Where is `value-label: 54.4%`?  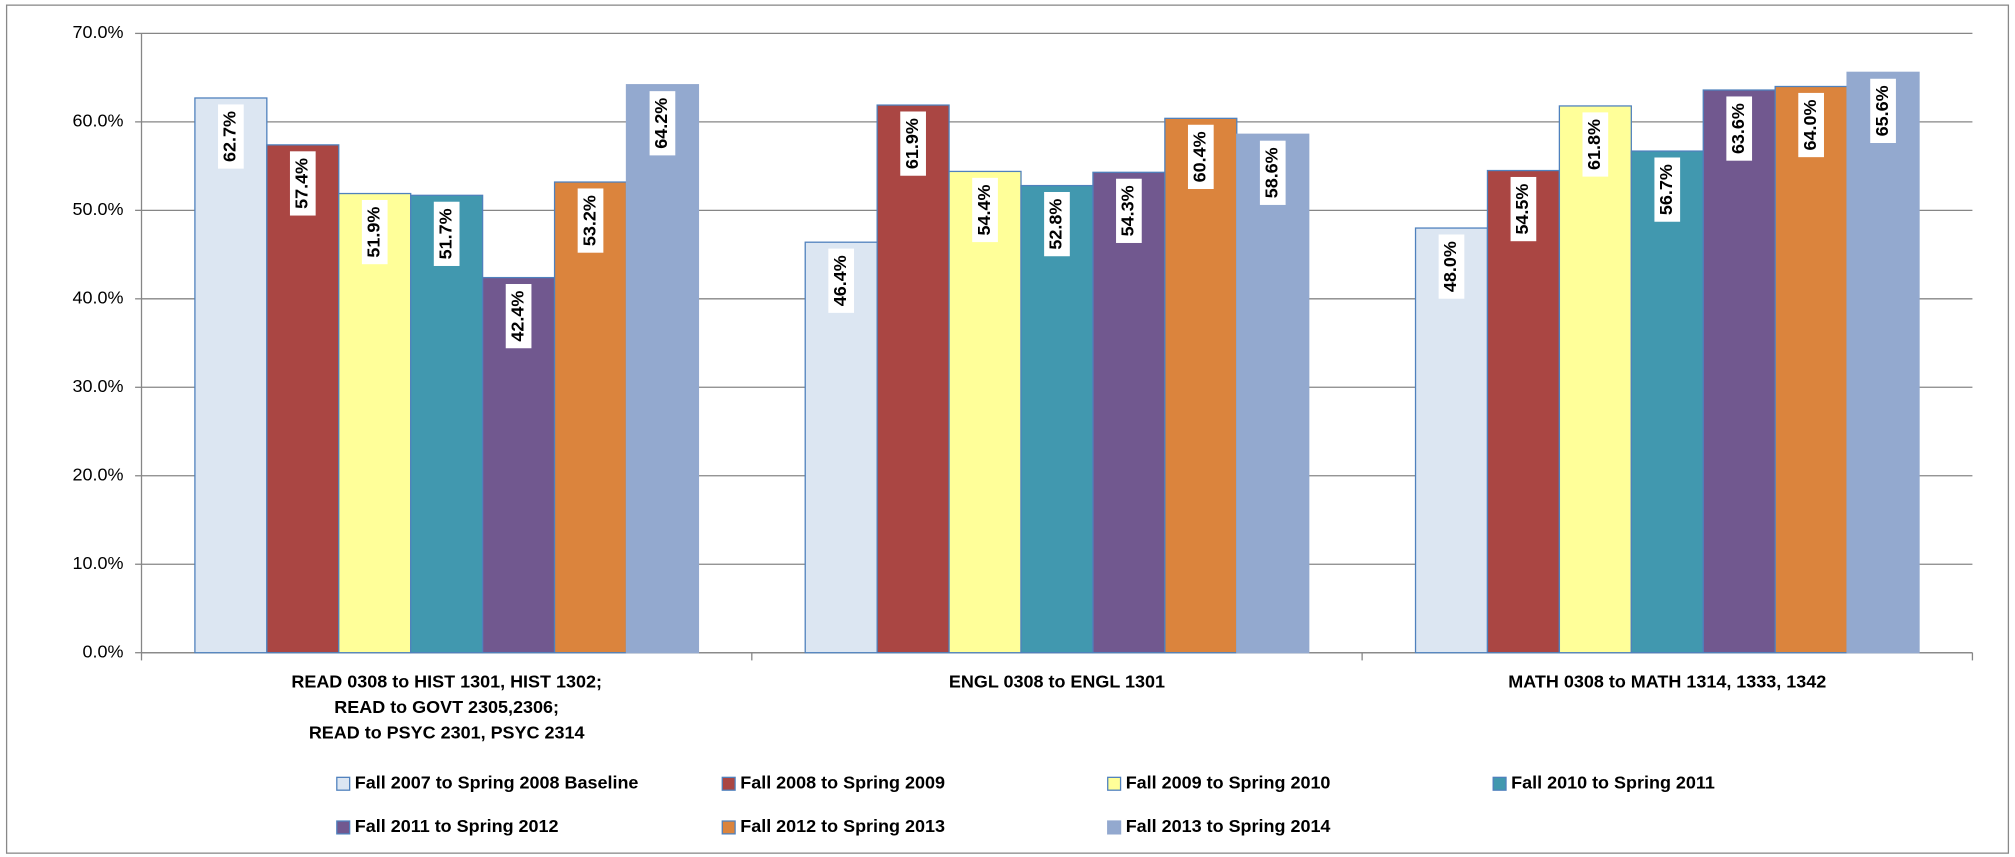
value-label: 54.4% is located at coordinates (984, 209).